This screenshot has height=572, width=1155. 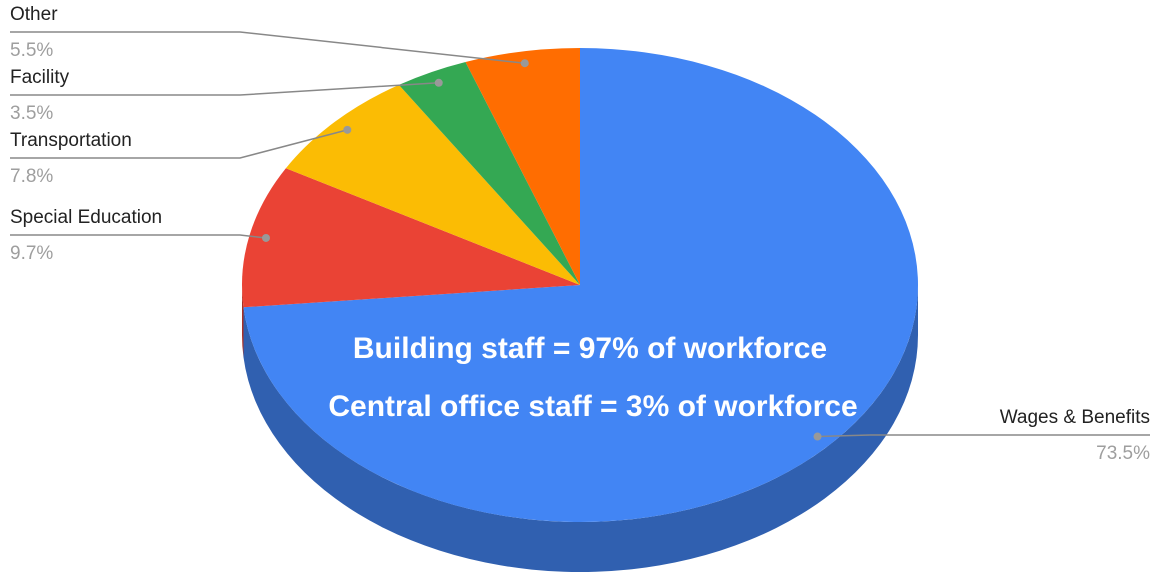 What do you see at coordinates (31, 253) in the screenshot?
I see `slice-value-label: 9.7%` at bounding box center [31, 253].